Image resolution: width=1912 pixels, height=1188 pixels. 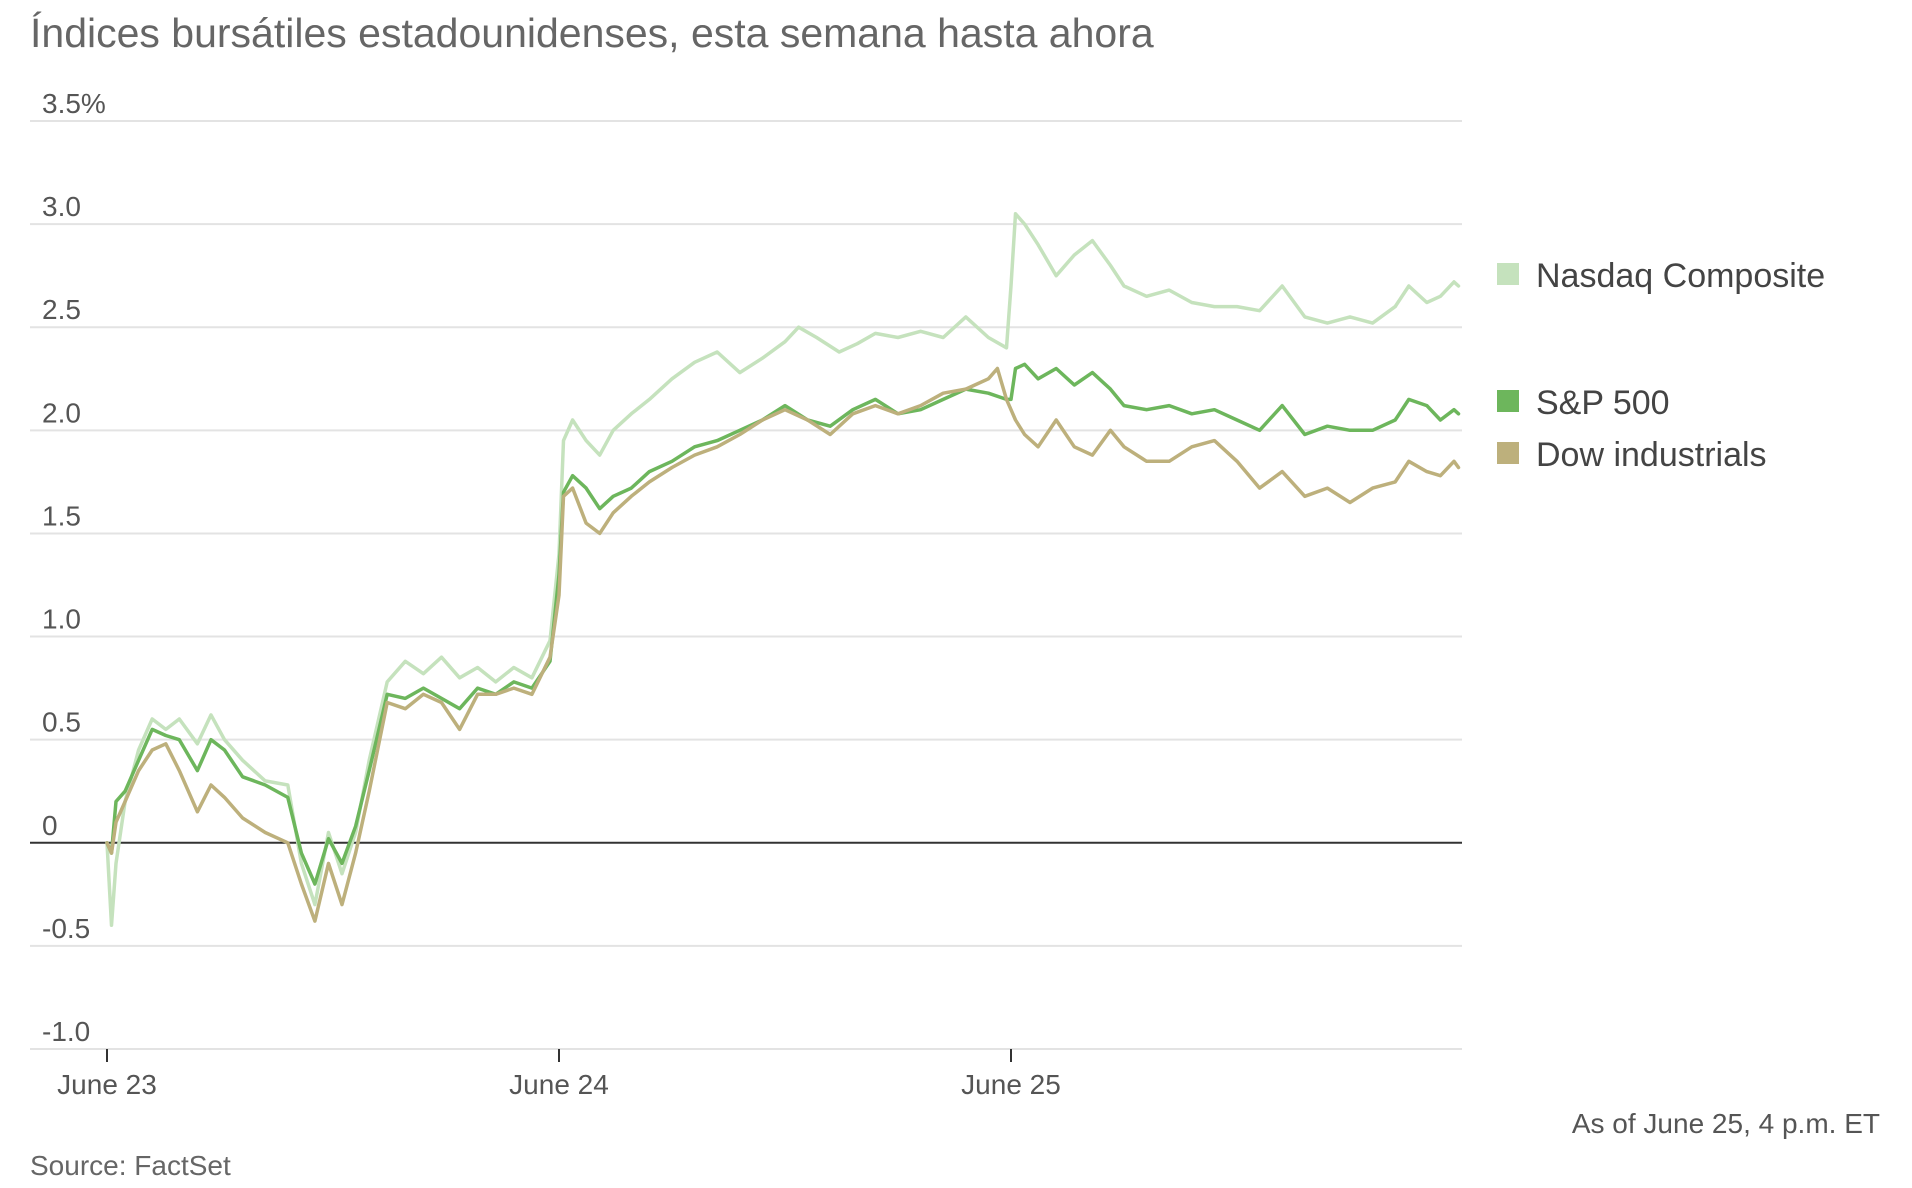 I want to click on as-of-note: As of June 25, 4 p.m. ET, so click(x=1725, y=1123).